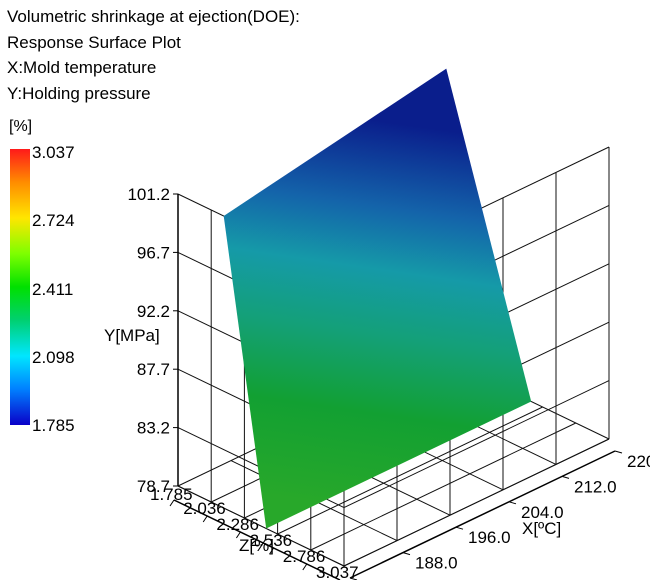 This screenshot has height=580, width=650. Describe the element at coordinates (153, 311) in the screenshot. I see `y-tick-label: 92.2` at that location.